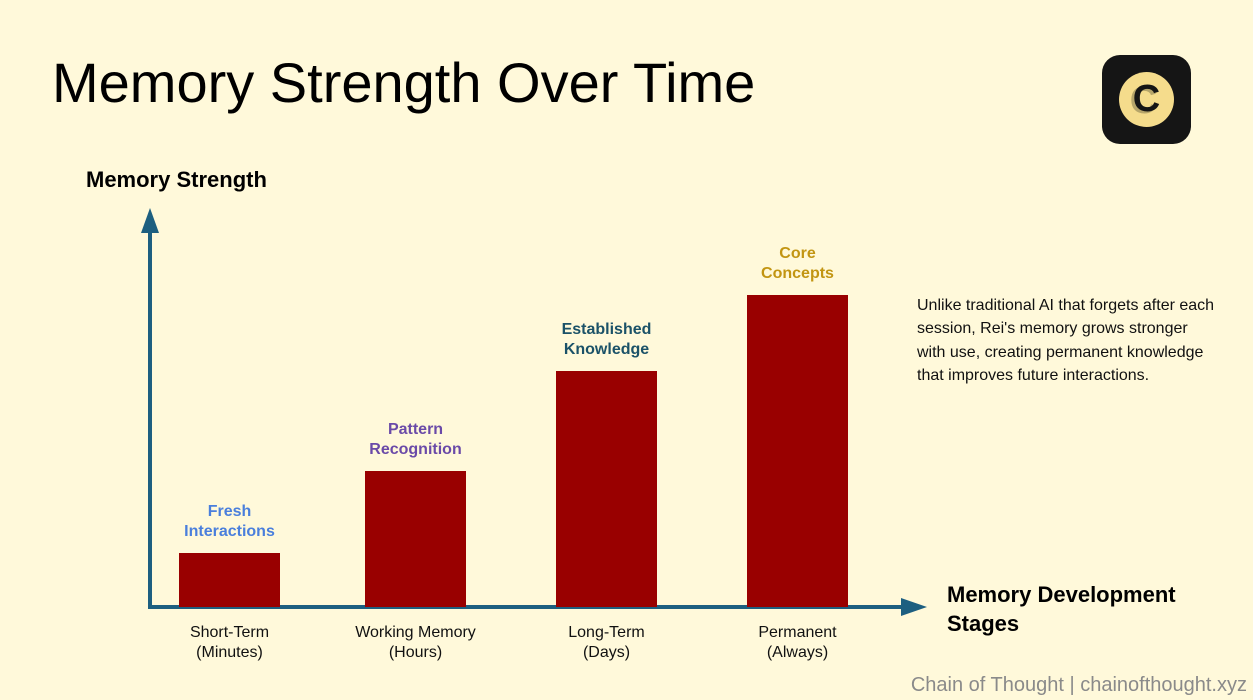  Describe the element at coordinates (229, 652) in the screenshot. I see `x-tick-label: (Minutes)` at that location.